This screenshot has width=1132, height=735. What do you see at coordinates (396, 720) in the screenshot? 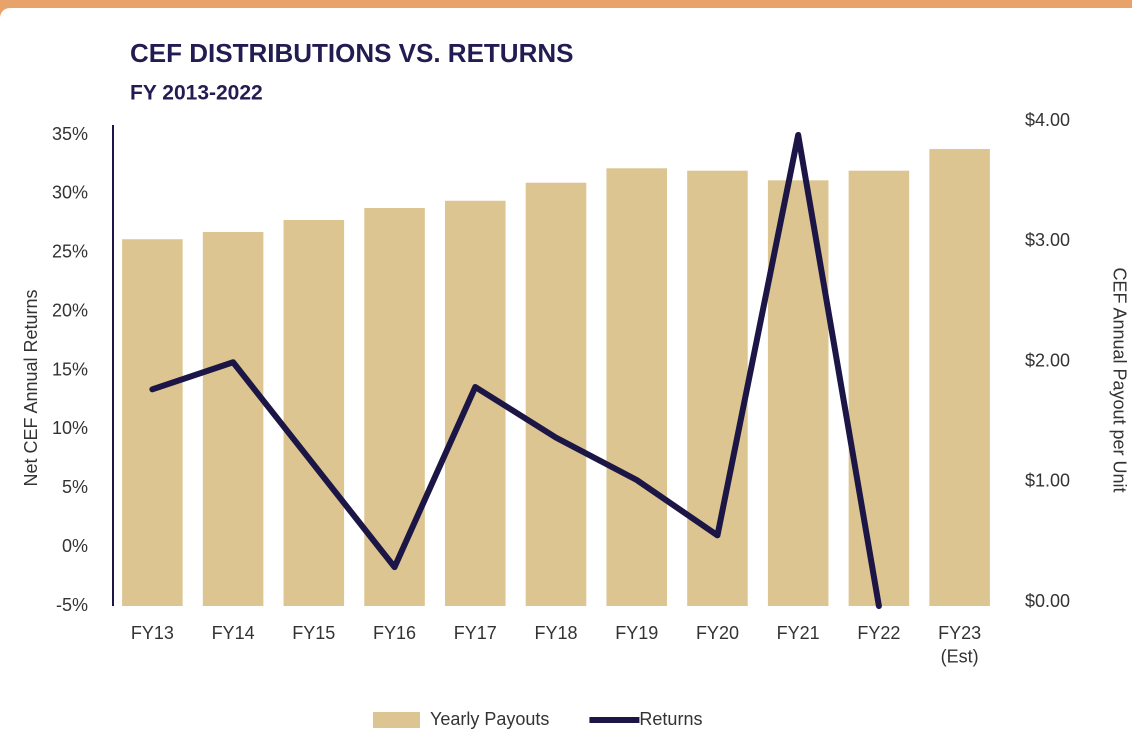
I see `legend-swatch` at bounding box center [396, 720].